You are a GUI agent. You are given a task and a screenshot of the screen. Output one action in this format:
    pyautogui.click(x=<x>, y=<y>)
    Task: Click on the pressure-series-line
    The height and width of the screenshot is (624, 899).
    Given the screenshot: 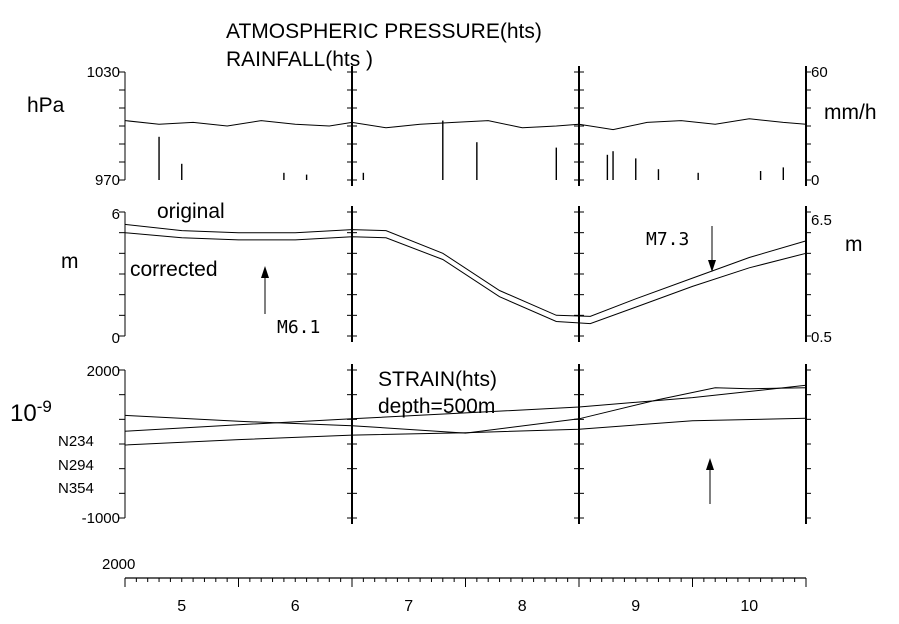 What is the action you would take?
    pyautogui.click(x=465, y=124)
    